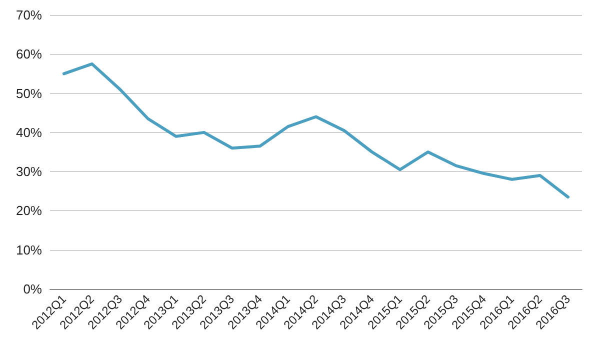  Describe the element at coordinates (29, 132) in the screenshot. I see `y-tick-label: 40%` at that location.